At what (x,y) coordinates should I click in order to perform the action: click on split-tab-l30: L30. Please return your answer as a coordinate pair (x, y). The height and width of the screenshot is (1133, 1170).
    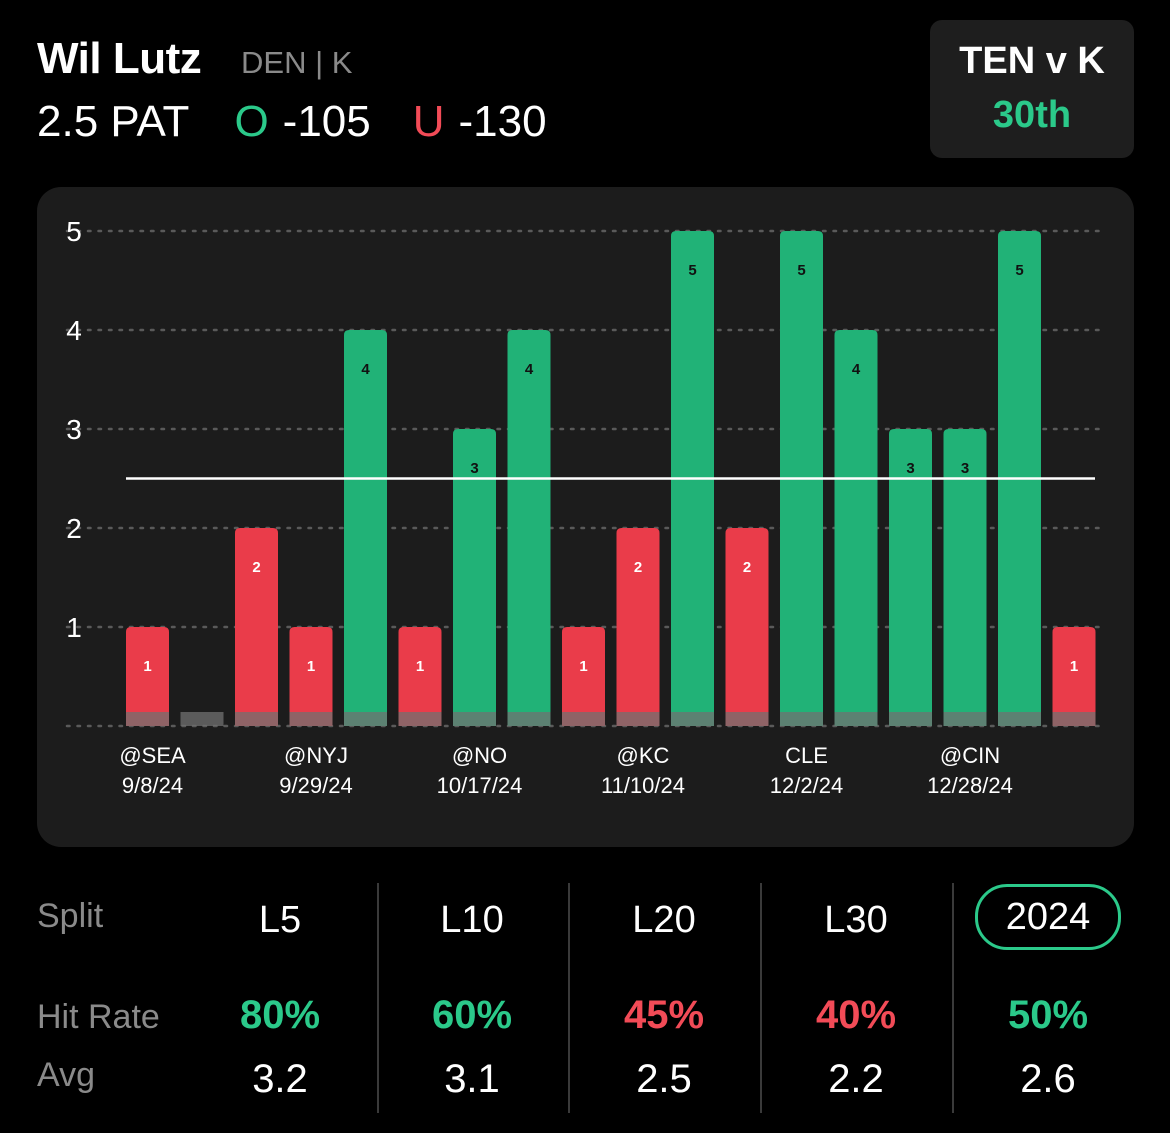
    Looking at the image, I should click on (856, 920).